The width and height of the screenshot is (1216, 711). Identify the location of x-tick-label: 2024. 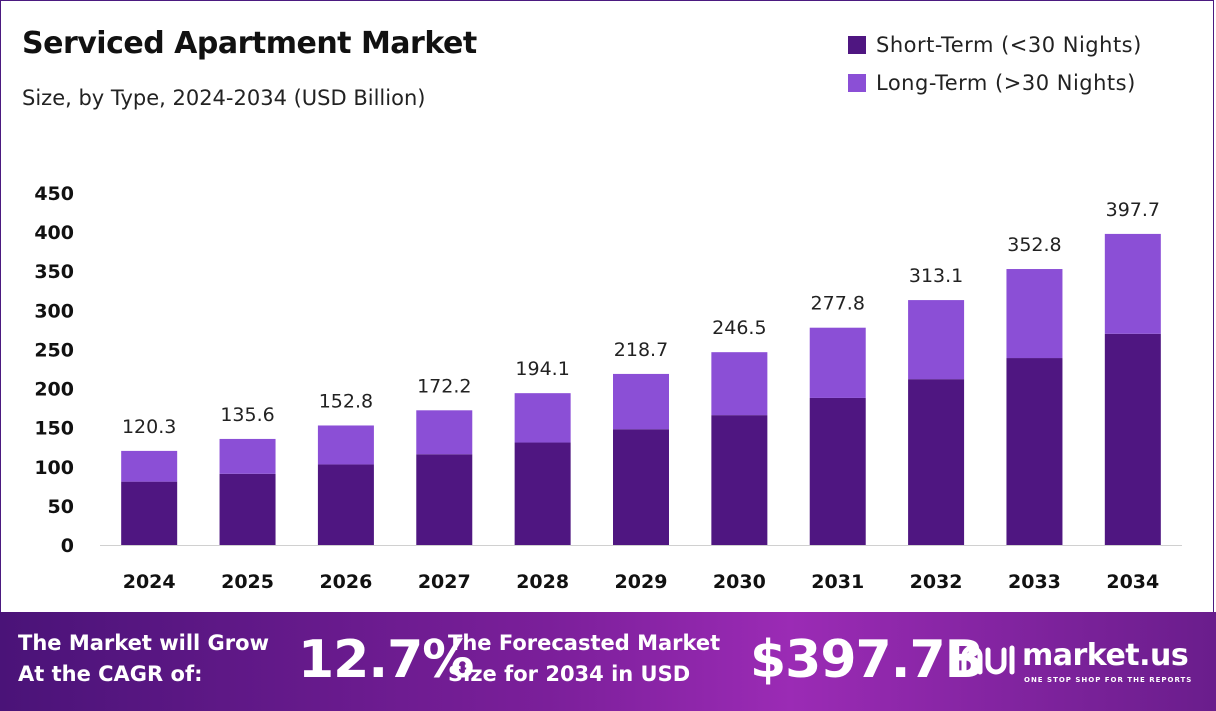
(149, 582).